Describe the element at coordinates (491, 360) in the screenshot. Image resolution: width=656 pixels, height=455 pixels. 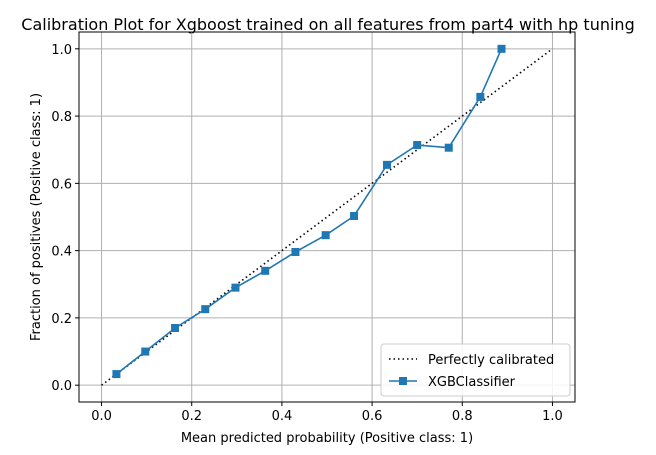
I see `legend-label-perfect: Perfectly calibrated` at that location.